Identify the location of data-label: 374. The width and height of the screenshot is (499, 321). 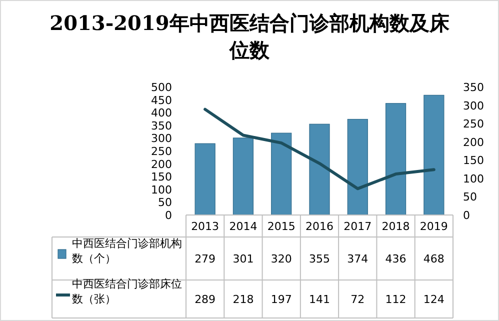
(357, 259).